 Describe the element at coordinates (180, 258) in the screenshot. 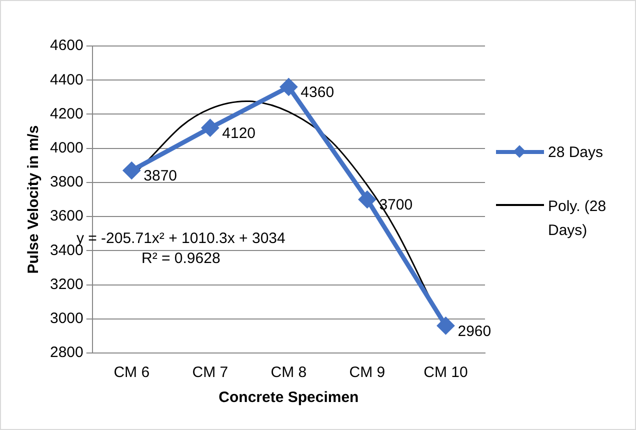

I see `annotation: R² = 0.9628` at that location.